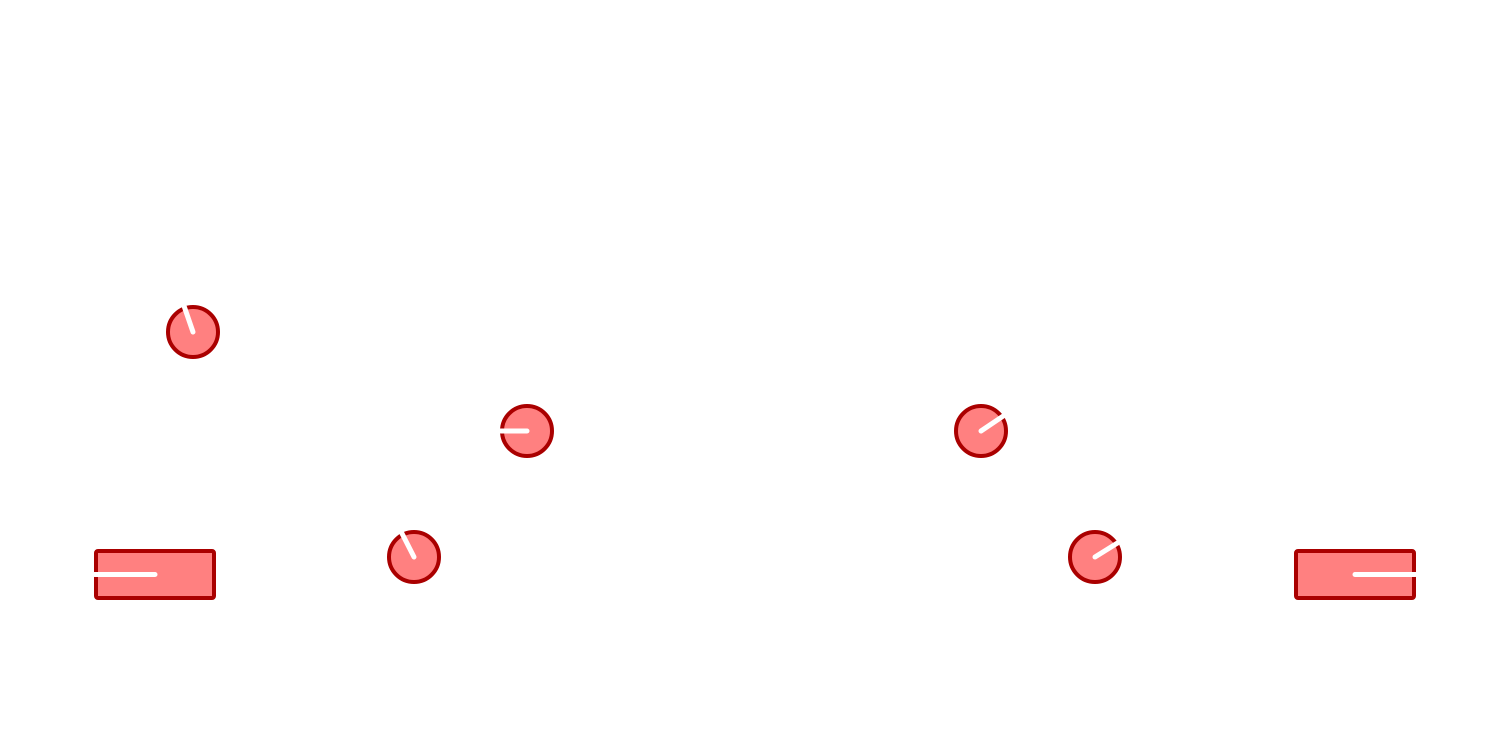 The width and height of the screenshot is (1512, 756). I want to click on box-body-right, so click(1356, 574).